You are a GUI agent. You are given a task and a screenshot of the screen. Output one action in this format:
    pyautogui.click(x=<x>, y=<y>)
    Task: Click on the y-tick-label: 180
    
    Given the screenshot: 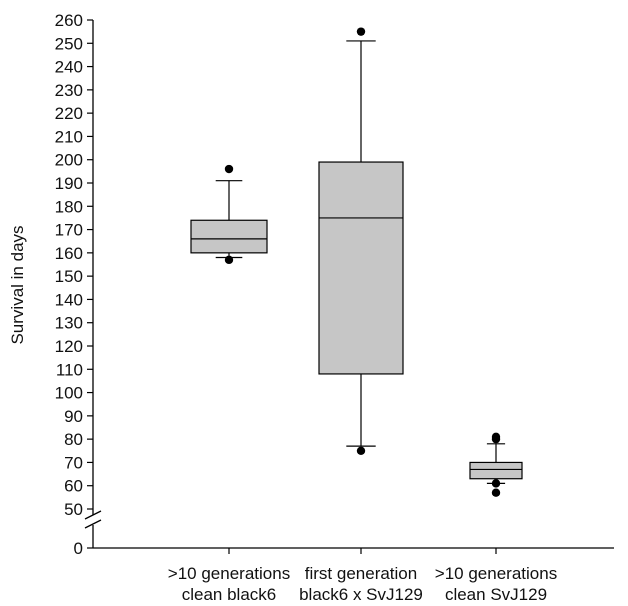 What is the action you would take?
    pyautogui.click(x=69, y=206)
    